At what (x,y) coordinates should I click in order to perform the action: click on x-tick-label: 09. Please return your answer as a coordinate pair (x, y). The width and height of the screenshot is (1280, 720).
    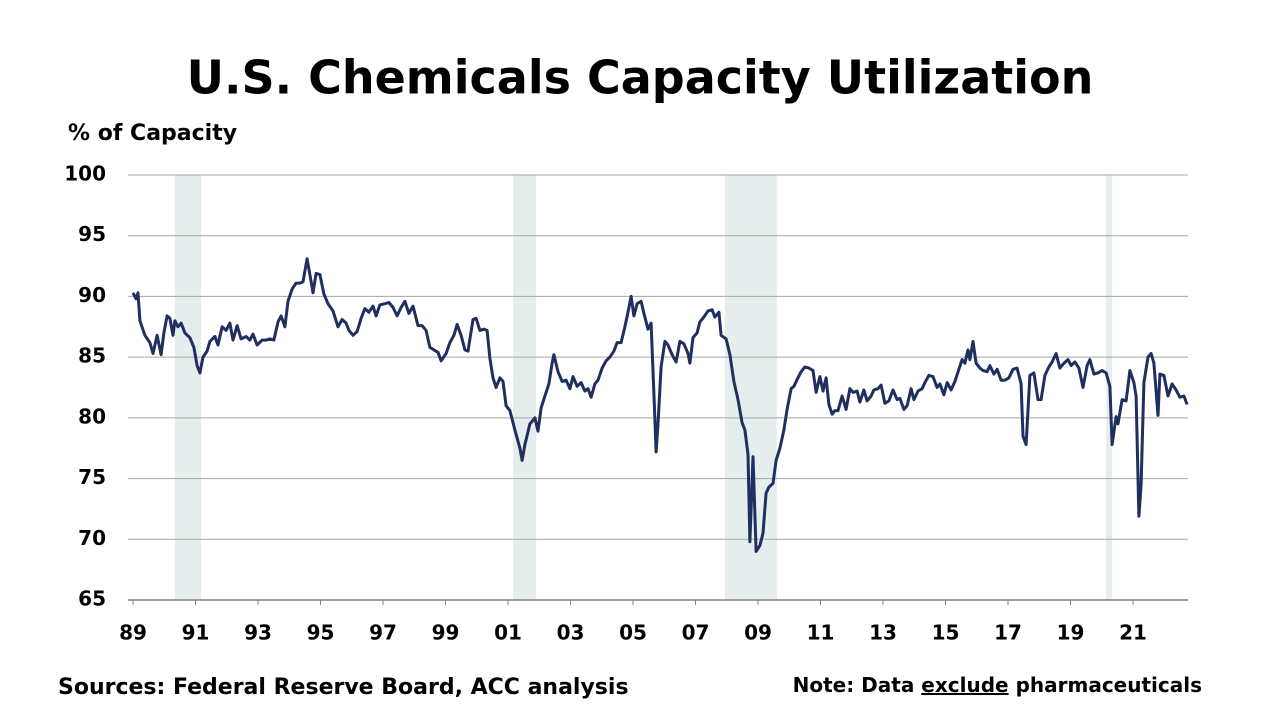
    Looking at the image, I should click on (758, 633).